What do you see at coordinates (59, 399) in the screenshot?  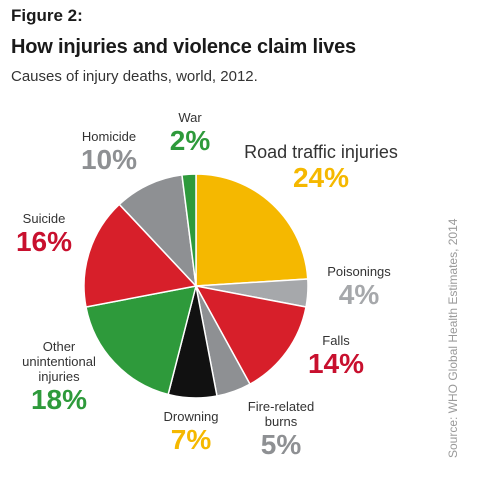 I see `slice-percent: 18%` at bounding box center [59, 399].